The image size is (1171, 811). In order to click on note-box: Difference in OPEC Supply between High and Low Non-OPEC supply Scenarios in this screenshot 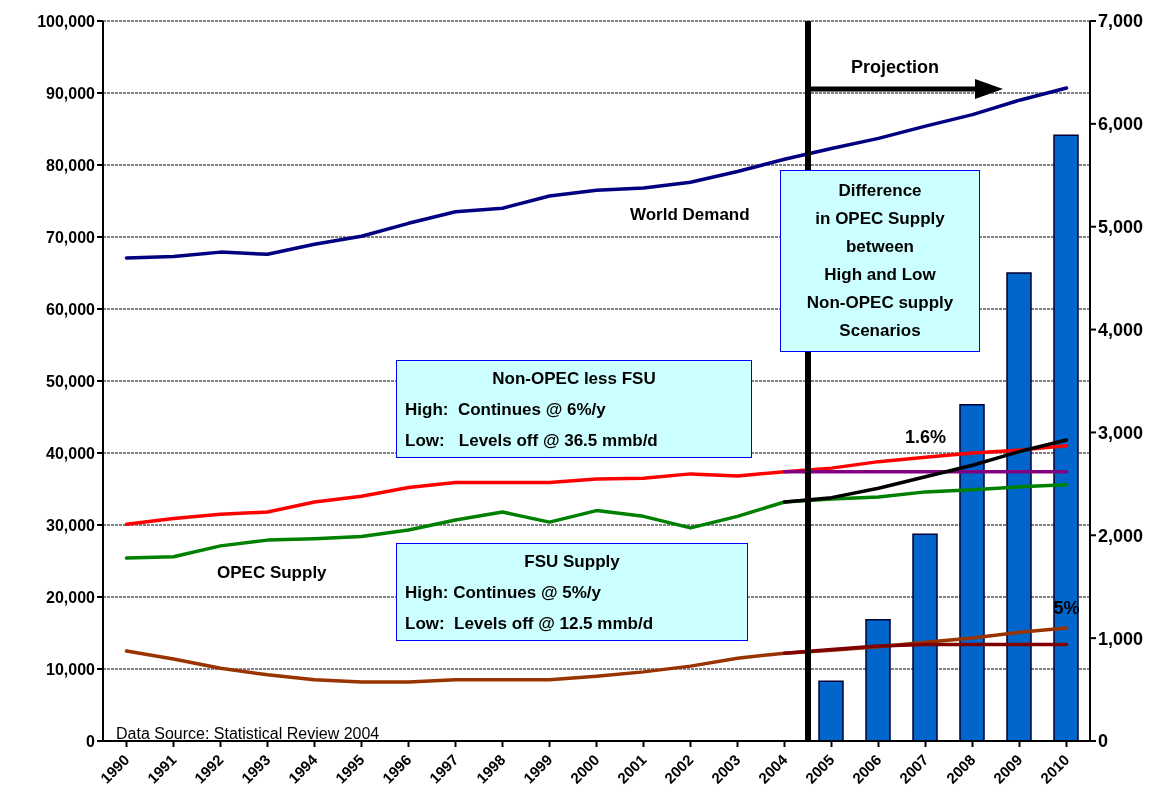, I will do `click(880, 261)`.